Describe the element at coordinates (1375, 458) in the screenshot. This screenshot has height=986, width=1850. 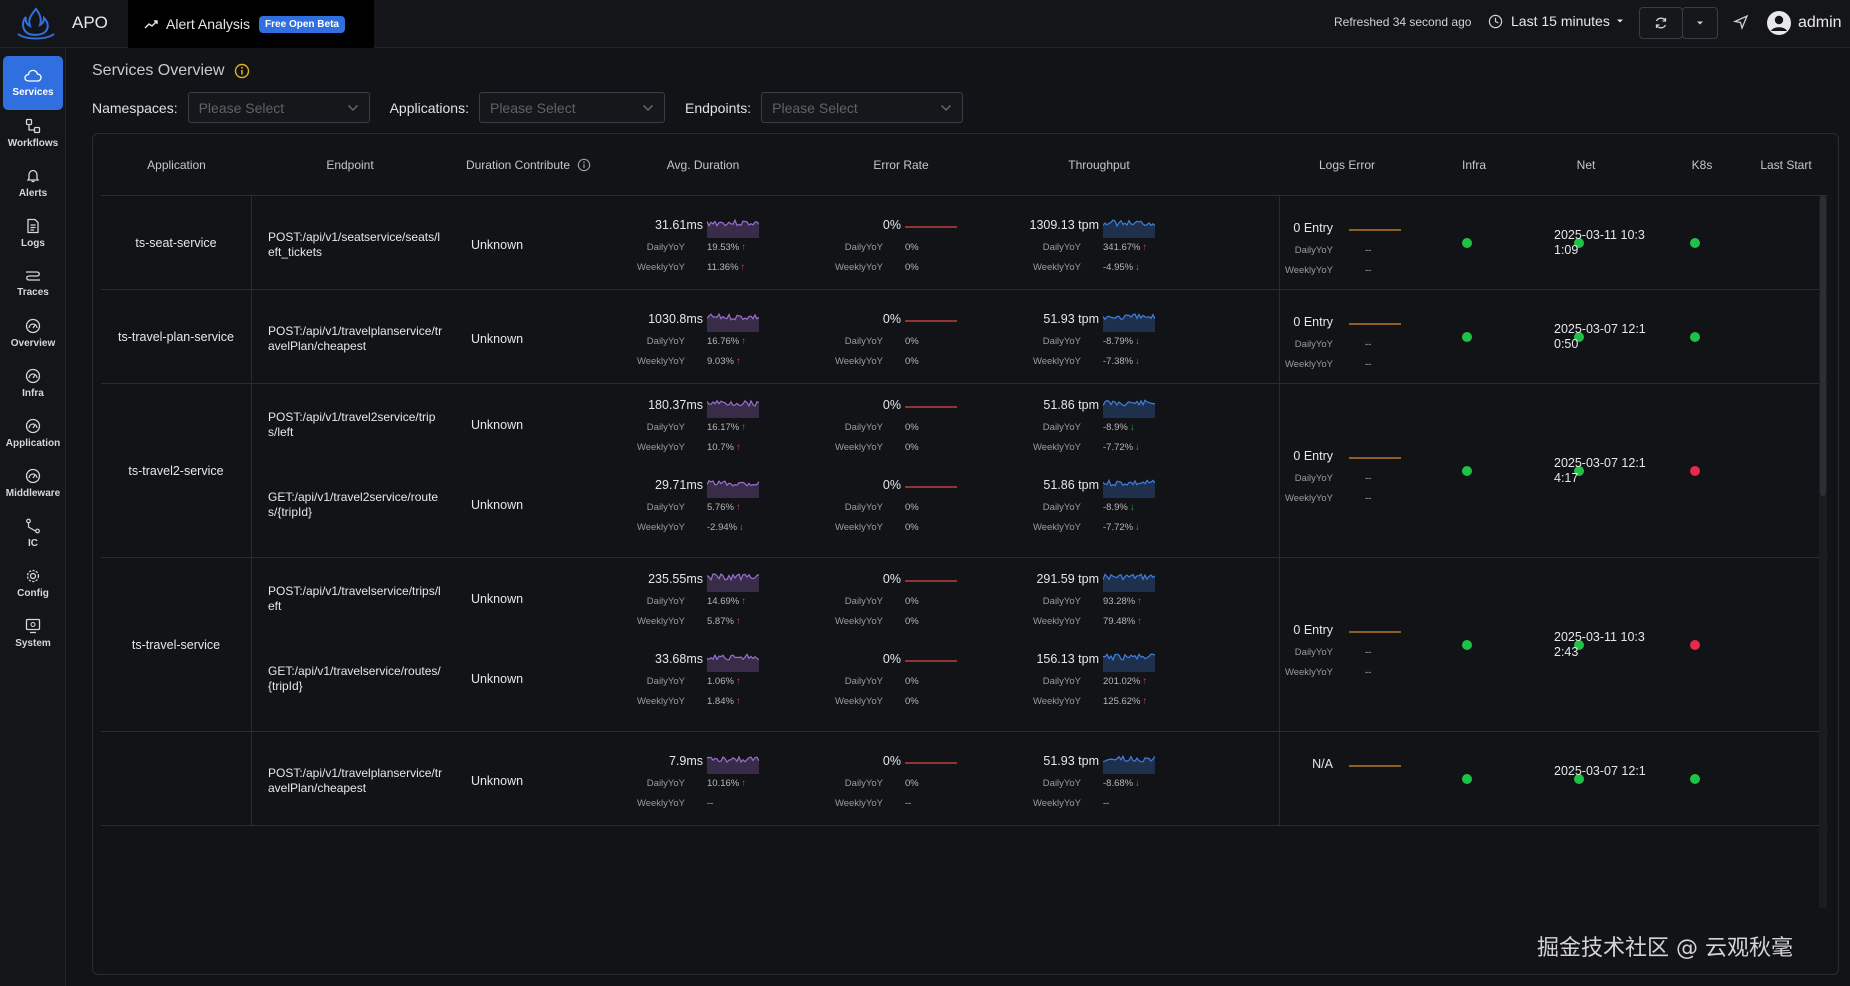
I see `logs-error-line` at that location.